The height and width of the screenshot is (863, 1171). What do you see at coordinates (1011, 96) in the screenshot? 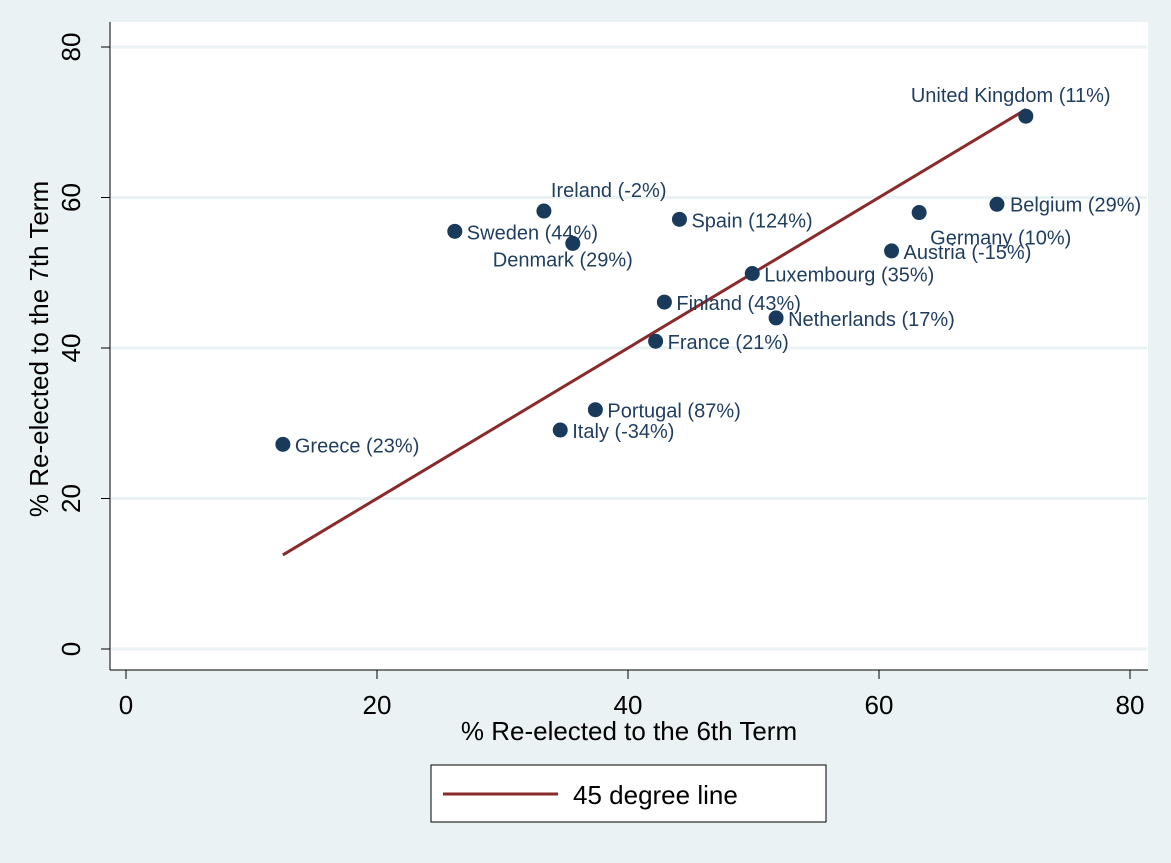
I see `data-point-label-united-kingdom: United Kingdom (11%)` at bounding box center [1011, 96].